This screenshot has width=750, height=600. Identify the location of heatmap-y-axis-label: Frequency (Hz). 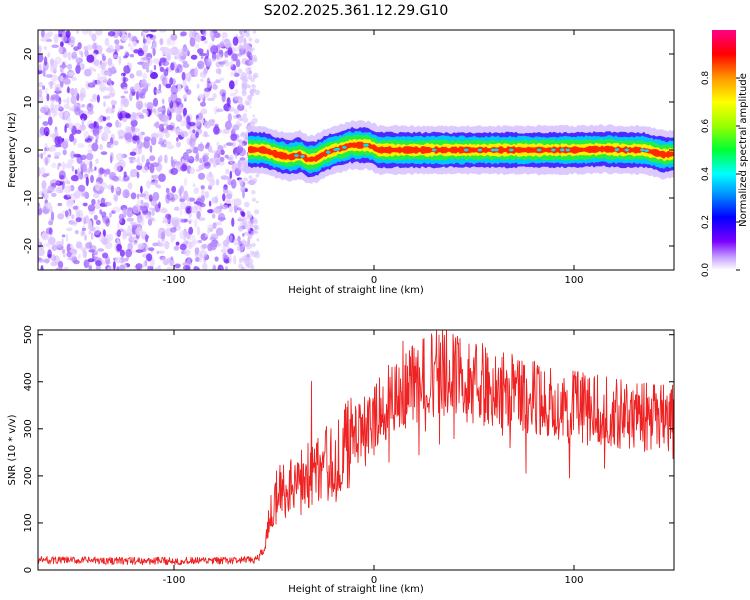
(12, 150).